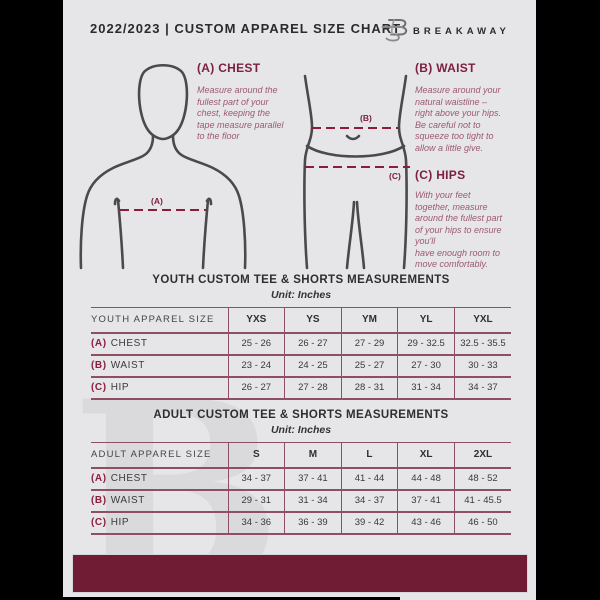  Describe the element at coordinates (461, 31) in the screenshot. I see `brand-name: BREAKAWAY` at that location.